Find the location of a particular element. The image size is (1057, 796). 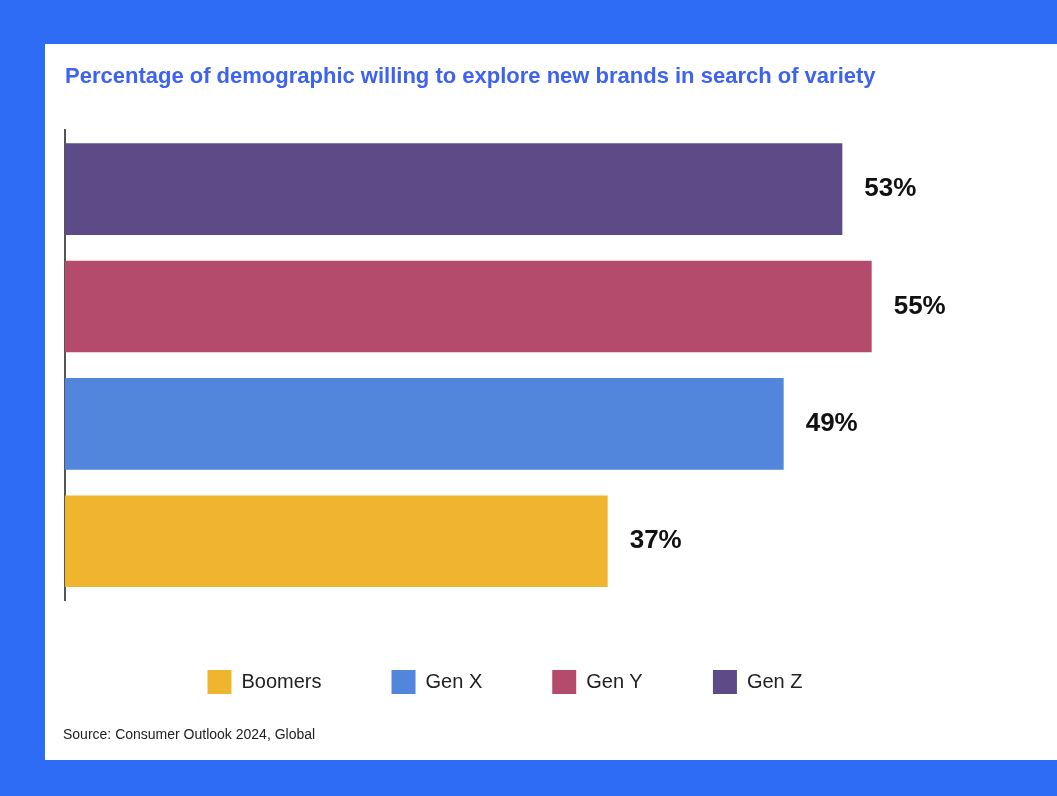

source-note: Source: Consumer Outlook 2024, Global is located at coordinates (189, 734).